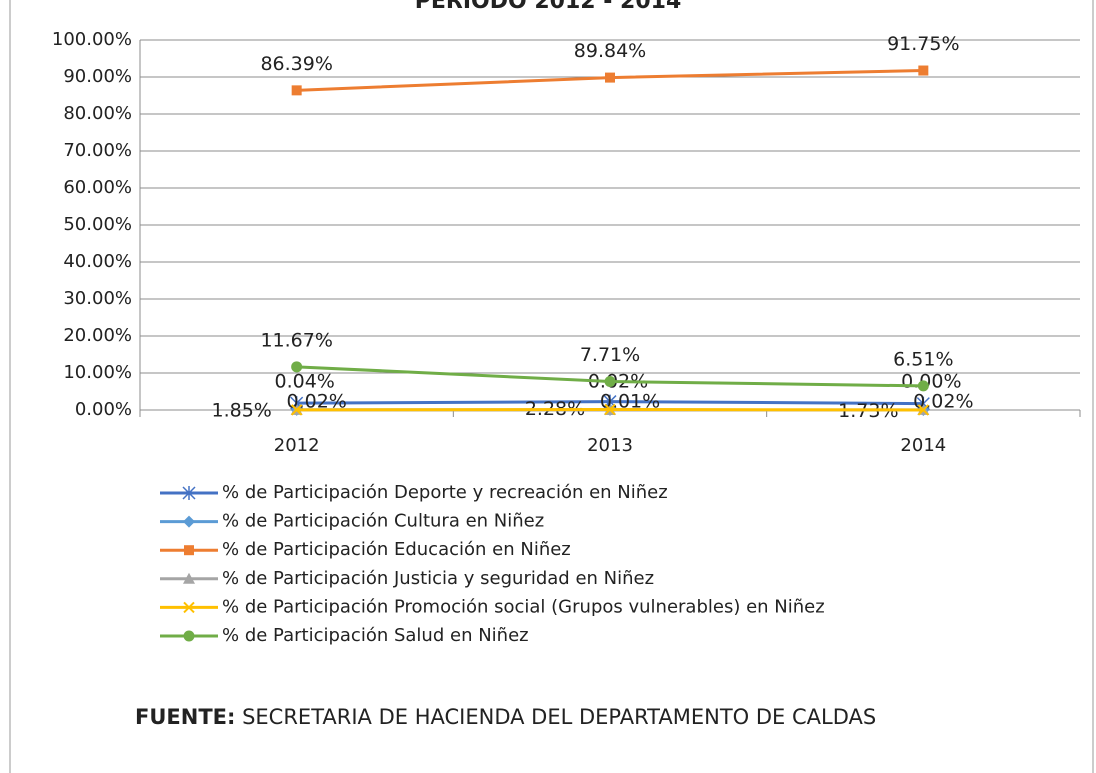 The width and height of the screenshot is (1096, 773). I want to click on data-label: 0.04%, so click(304, 381).